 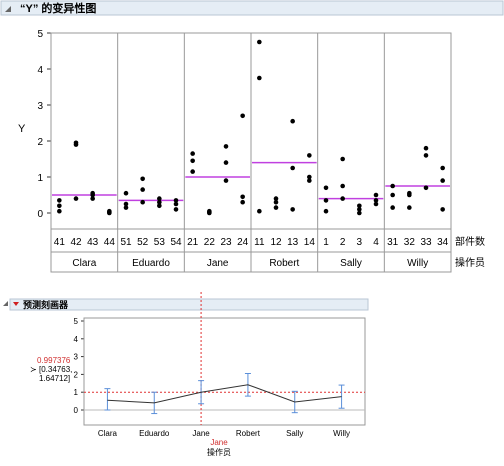 I want to click on profile-line, so click(x=224, y=394).